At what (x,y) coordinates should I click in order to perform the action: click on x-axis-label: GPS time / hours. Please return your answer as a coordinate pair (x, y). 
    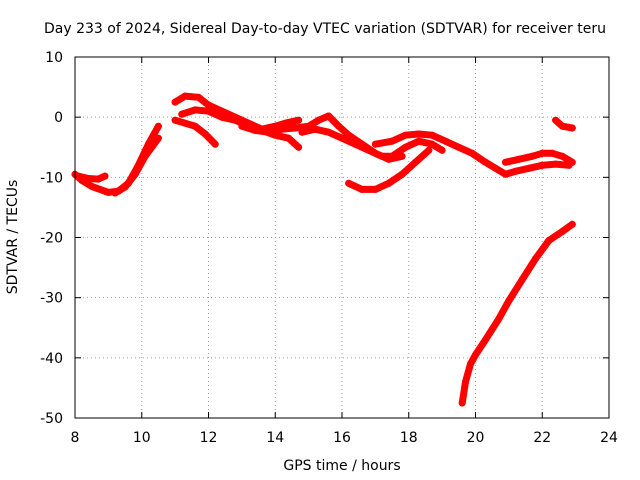
    Looking at the image, I should click on (341, 466).